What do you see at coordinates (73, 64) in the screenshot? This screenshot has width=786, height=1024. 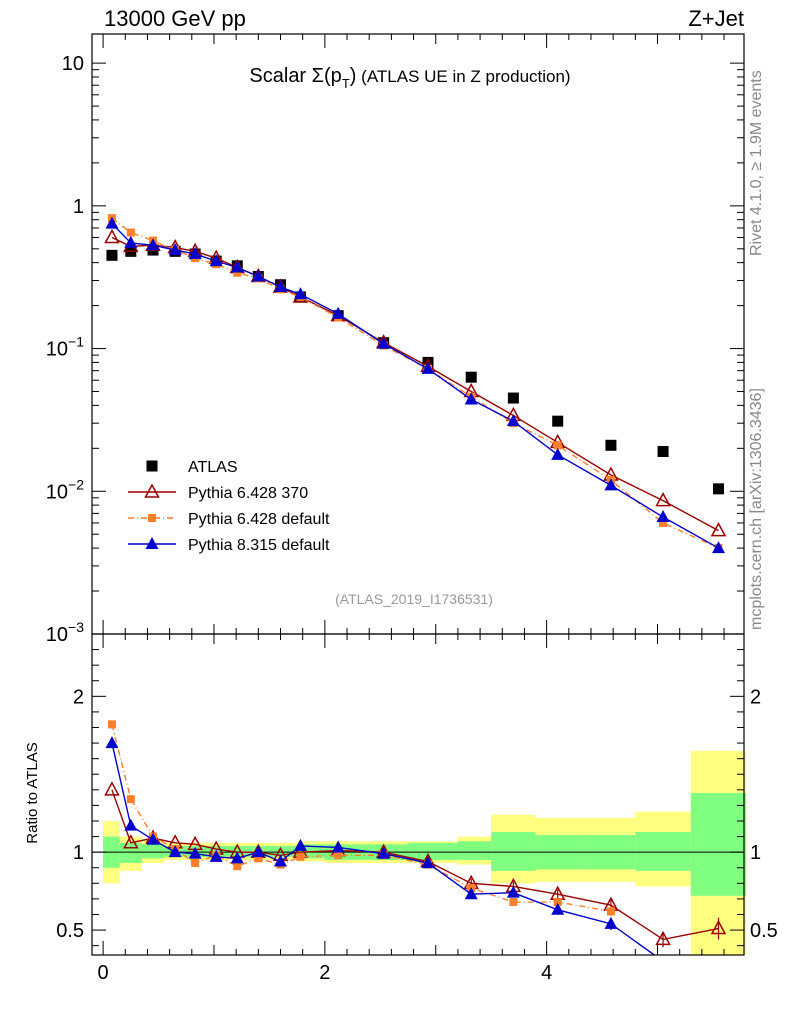 I see `y-tick-label: 10` at bounding box center [73, 64].